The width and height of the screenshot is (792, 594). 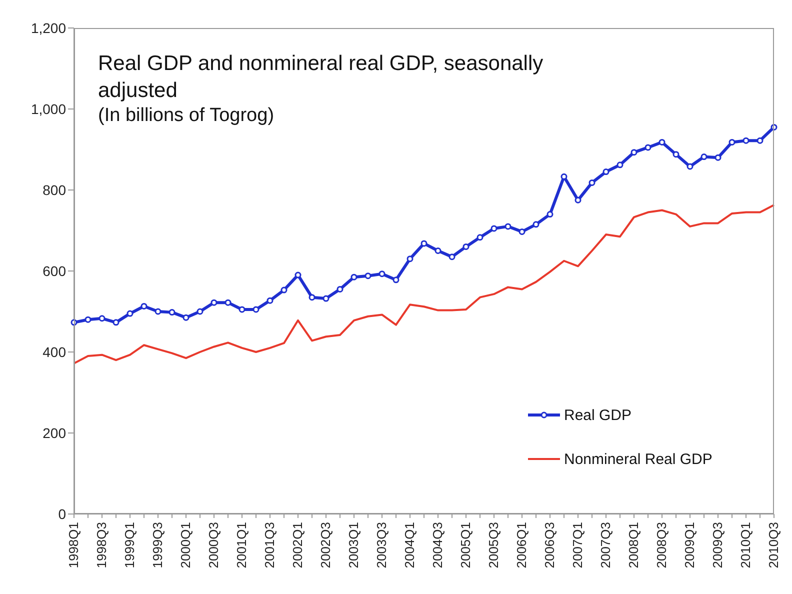 I want to click on x-tick-label: 2003Q1, so click(x=354, y=545).